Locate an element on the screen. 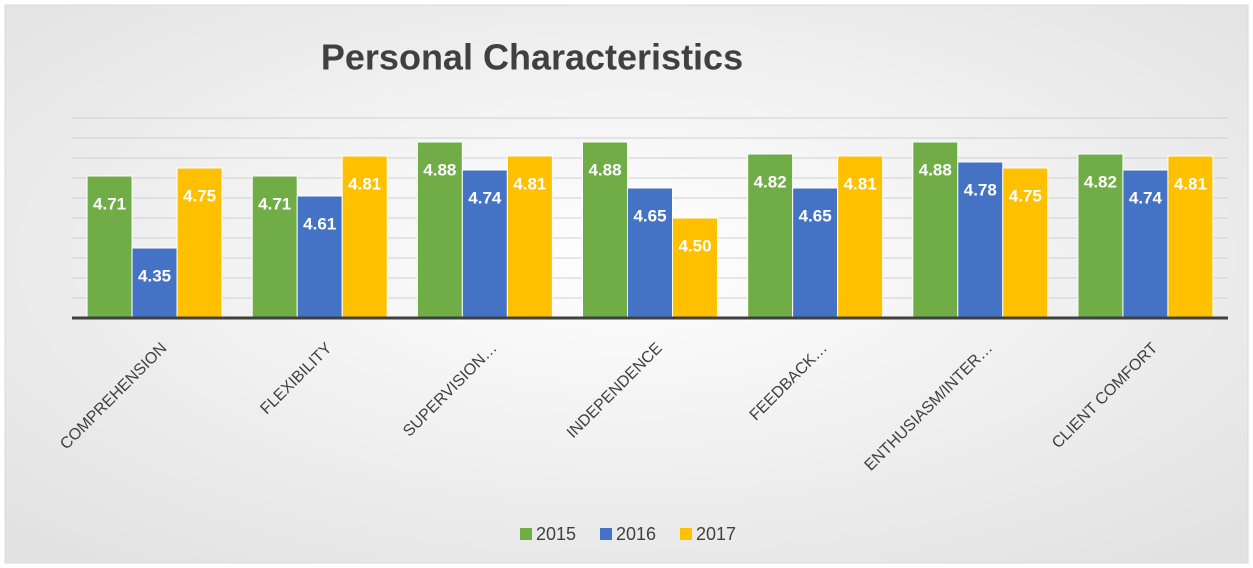 This screenshot has height=568, width=1253. data-label: 4.61 is located at coordinates (319, 223).